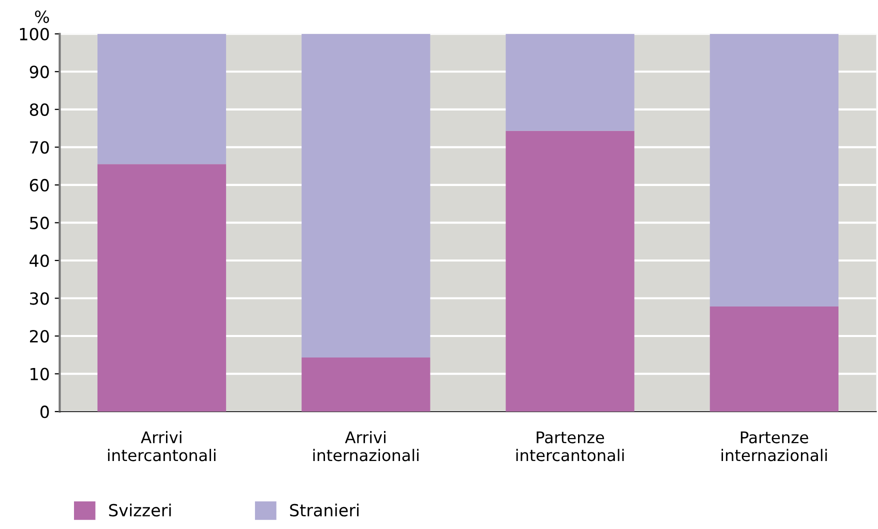  What do you see at coordinates (41, 17) in the screenshot?
I see `y-axis-title: %` at bounding box center [41, 17].